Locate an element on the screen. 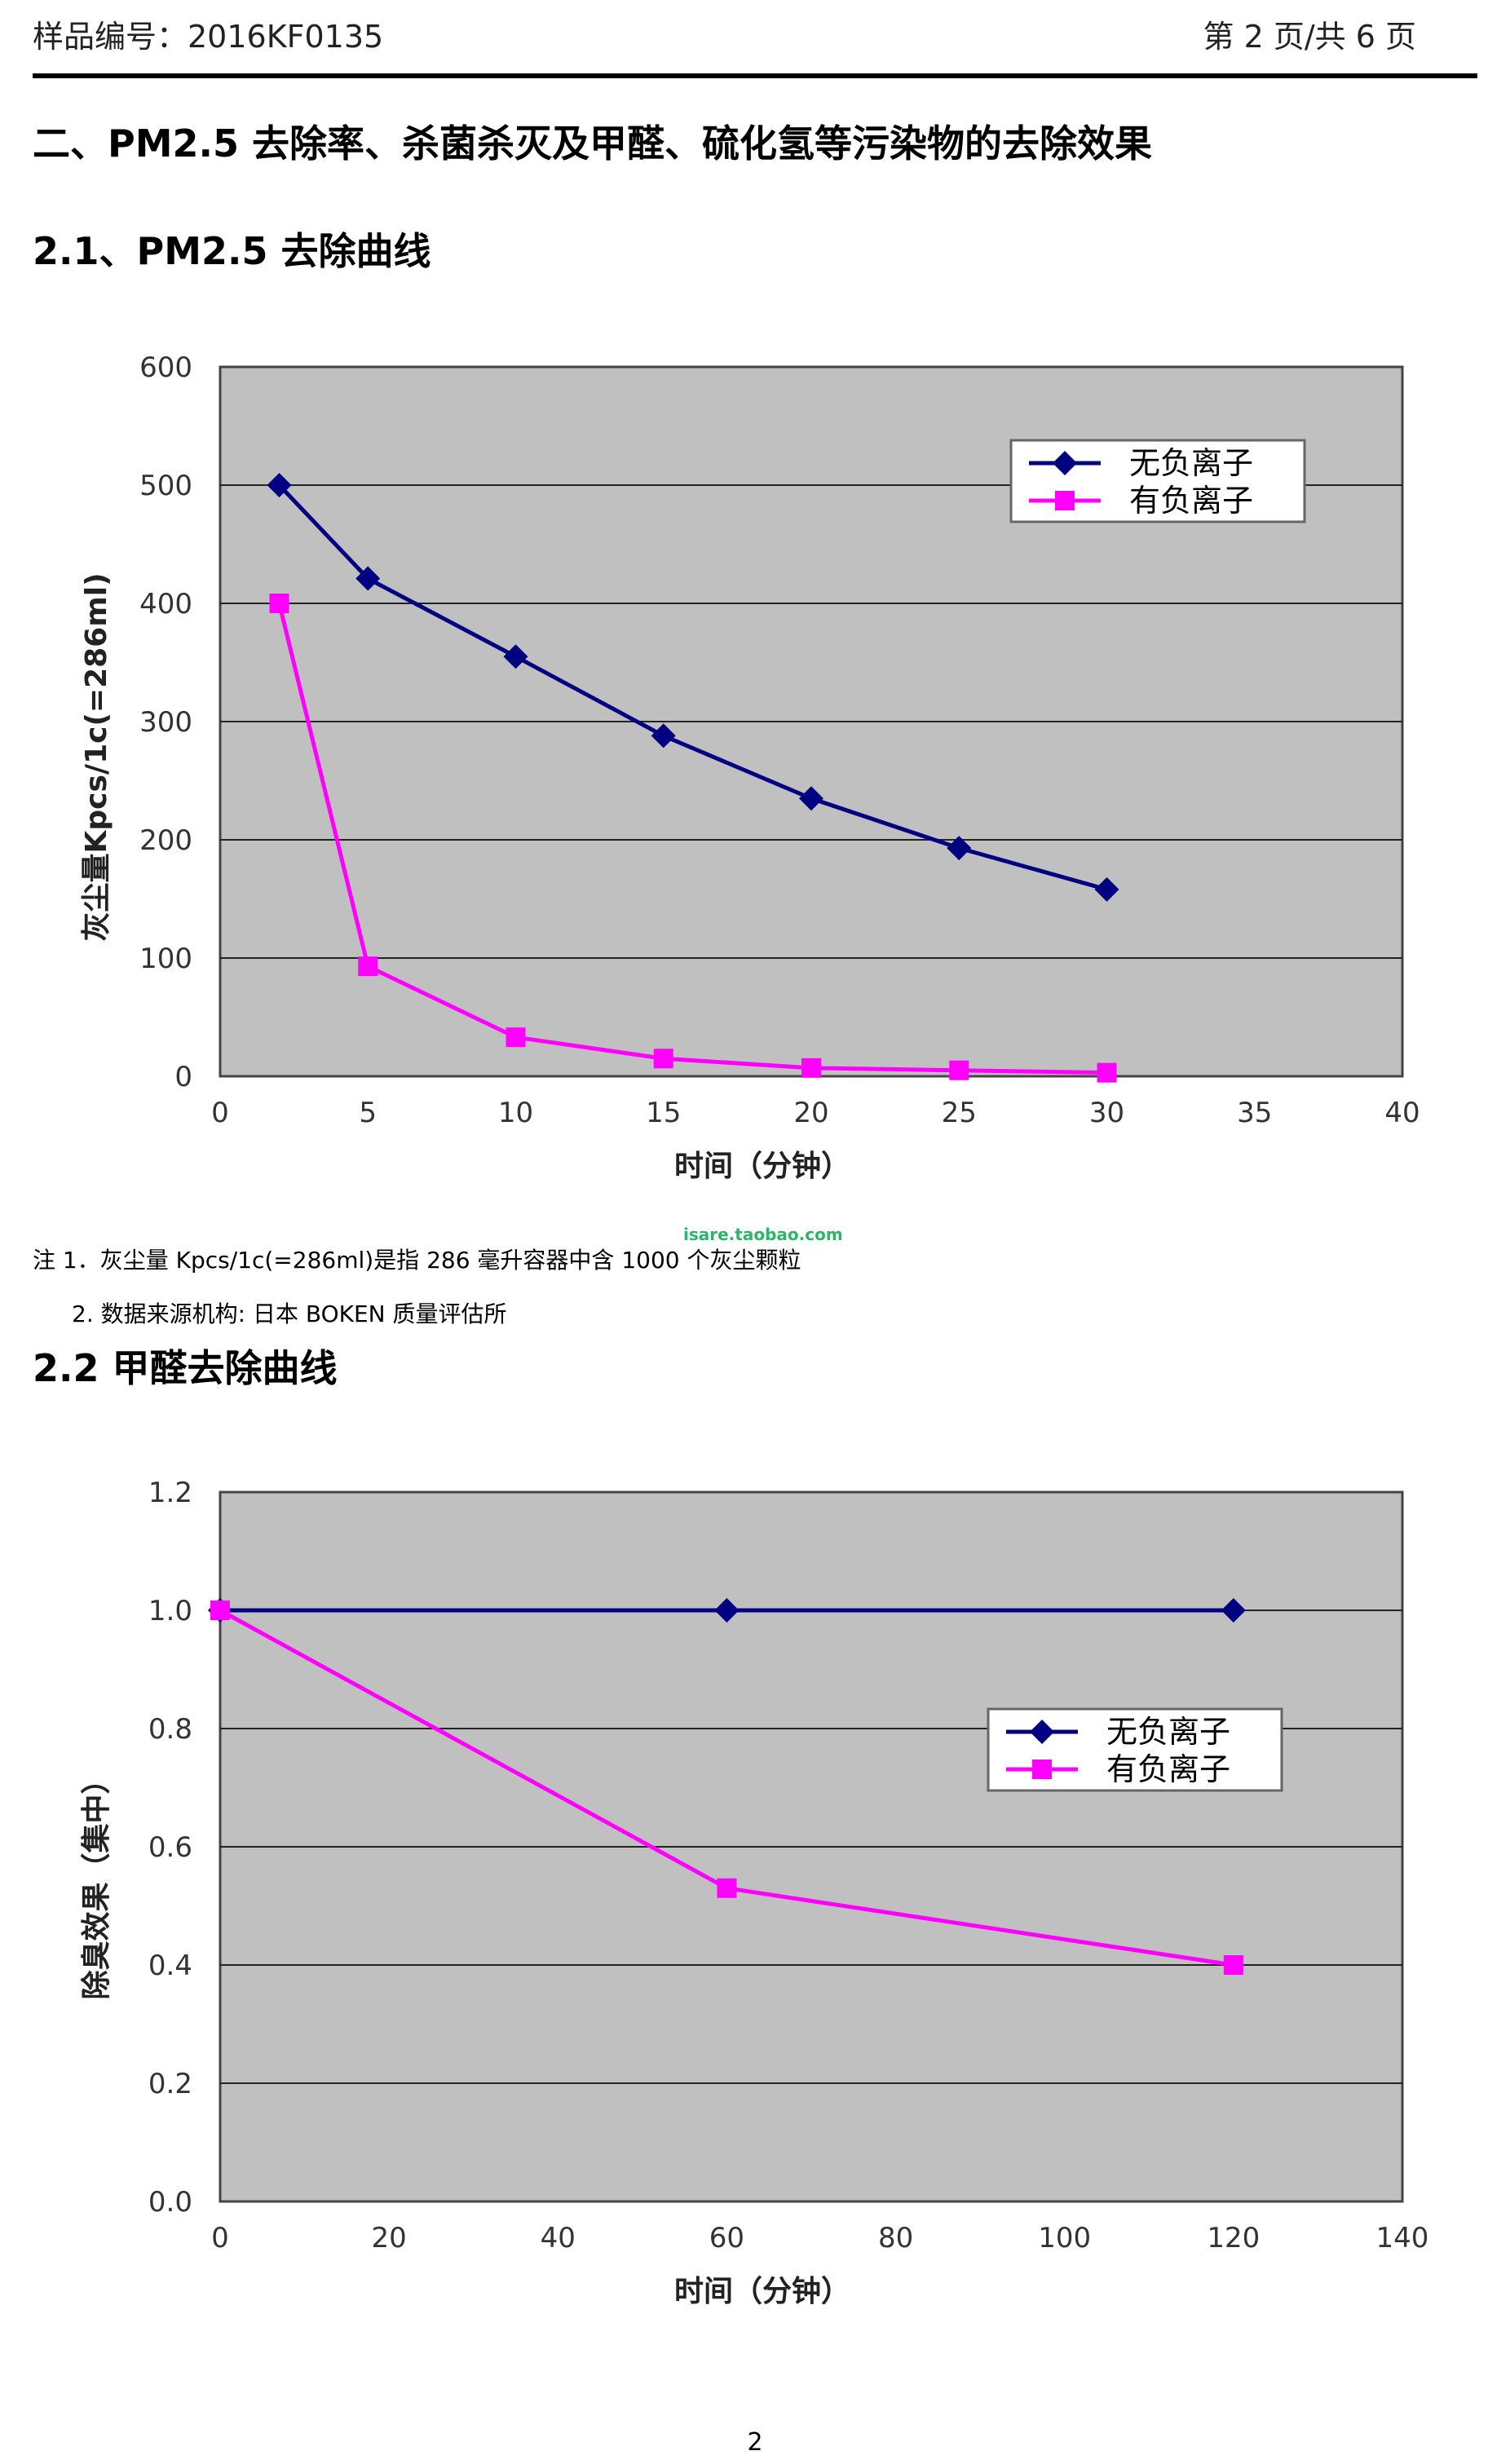 Image resolution: width=1510 pixels, height=2464 pixels. x-tick-label: 140 is located at coordinates (1402, 2238).